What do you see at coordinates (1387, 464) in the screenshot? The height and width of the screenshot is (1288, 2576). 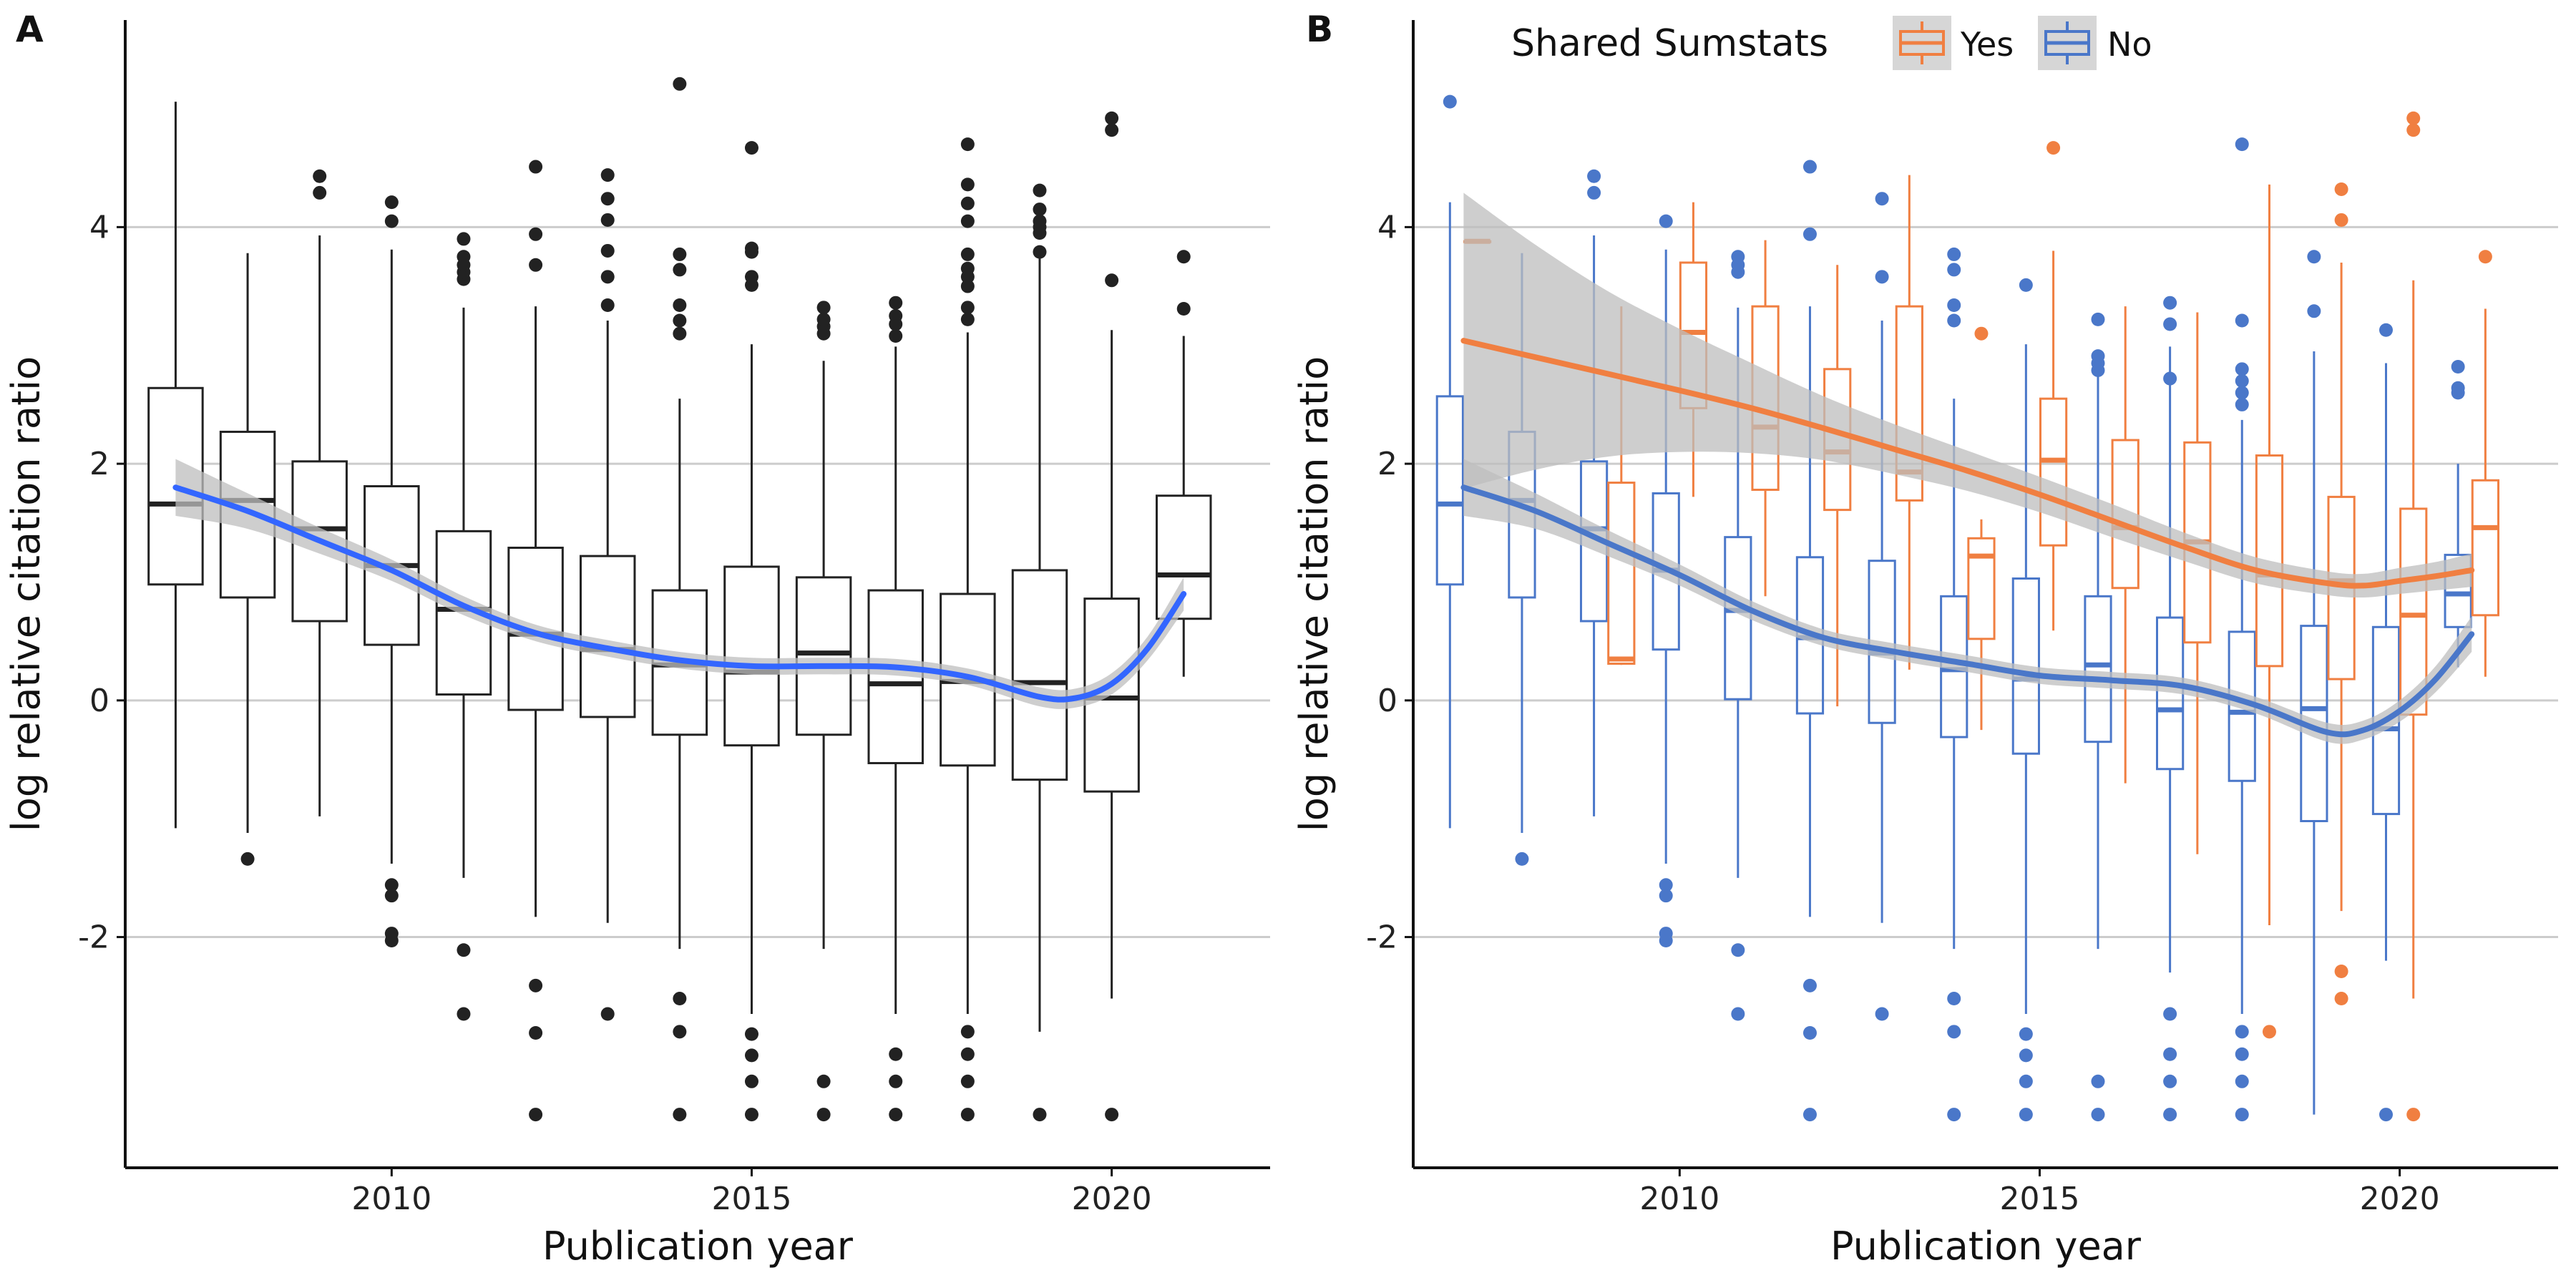 I see `y-tick-label: 2` at bounding box center [1387, 464].